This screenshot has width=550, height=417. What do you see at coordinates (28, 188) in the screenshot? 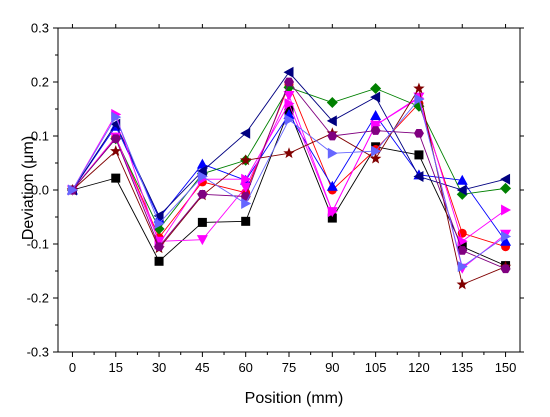
I see `y-axis-title: Deviation (μm)` at bounding box center [28, 188].